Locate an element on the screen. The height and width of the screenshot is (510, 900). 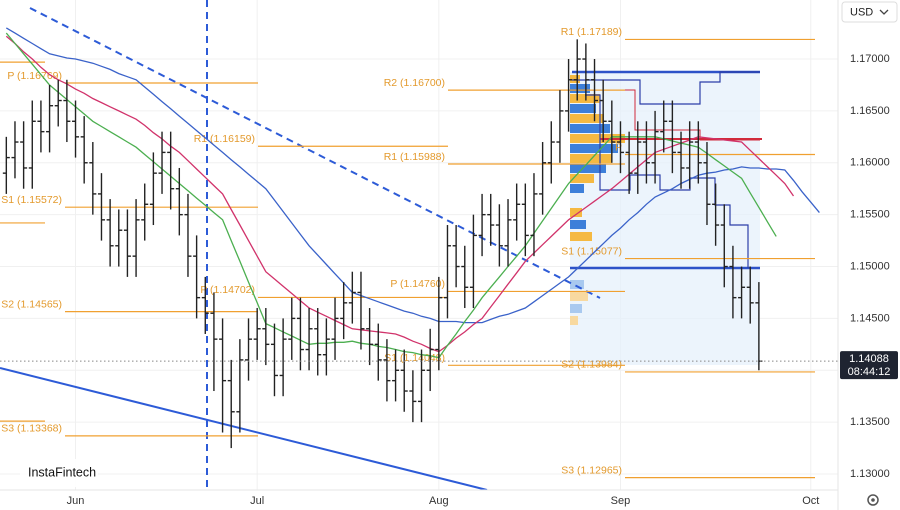
pivot-label: S3 (1.13368) is located at coordinates (31, 429).